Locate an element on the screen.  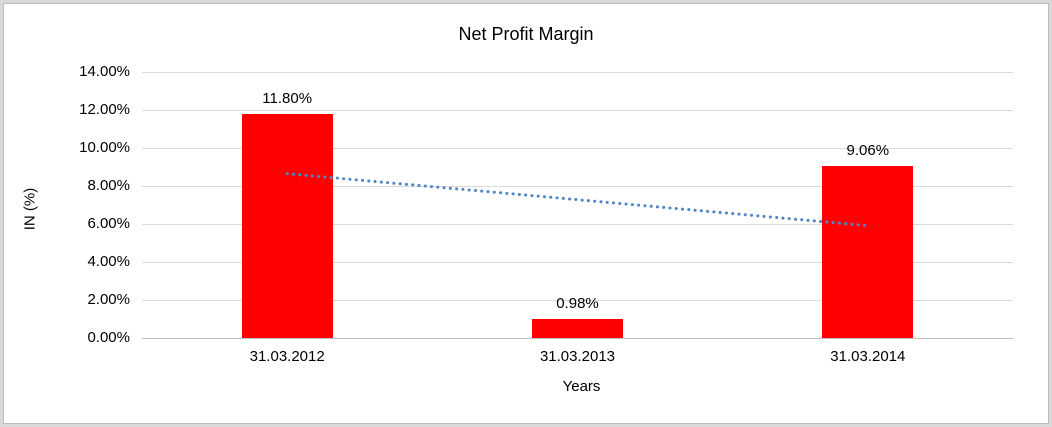
x-tick-label: 31.03.2013 is located at coordinates (577, 356).